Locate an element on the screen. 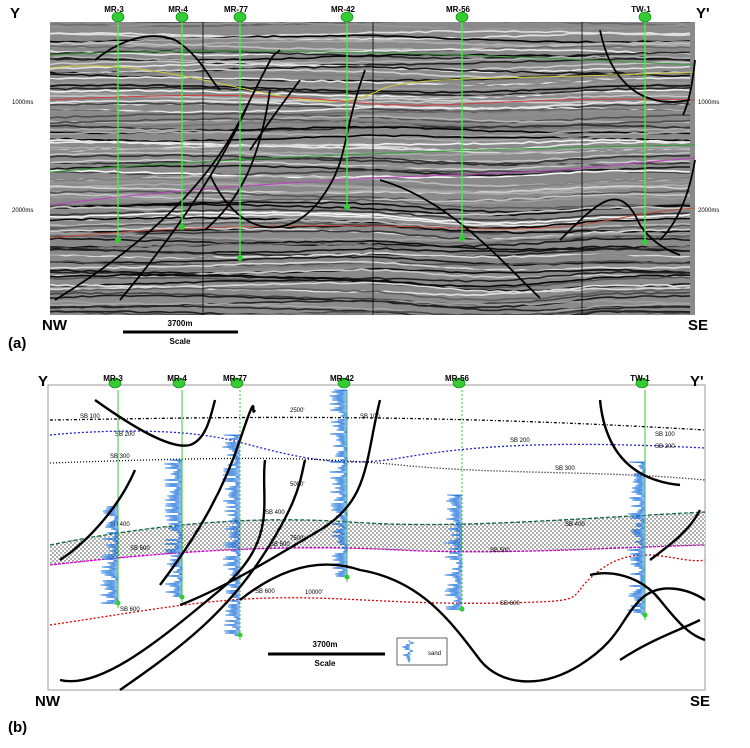 The image size is (750, 748). sequence-boundary-label: SB 200 is located at coordinates (520, 441).